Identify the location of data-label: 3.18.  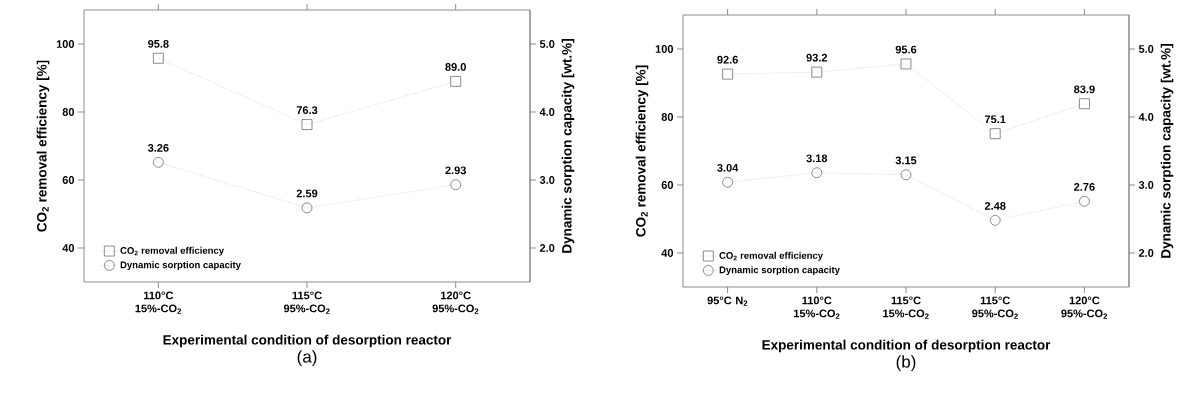
(817, 158).